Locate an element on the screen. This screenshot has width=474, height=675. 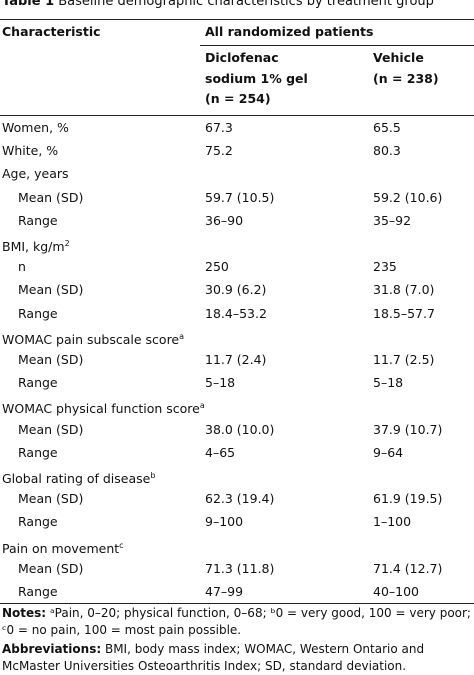
row-label: Age, years is located at coordinates (35, 174).